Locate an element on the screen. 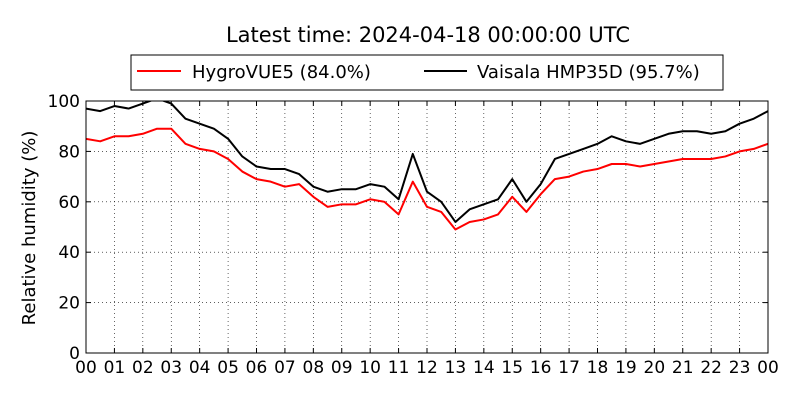 The height and width of the screenshot is (400, 800). y-axis-label: Relative humidity (%) is located at coordinates (29, 228).